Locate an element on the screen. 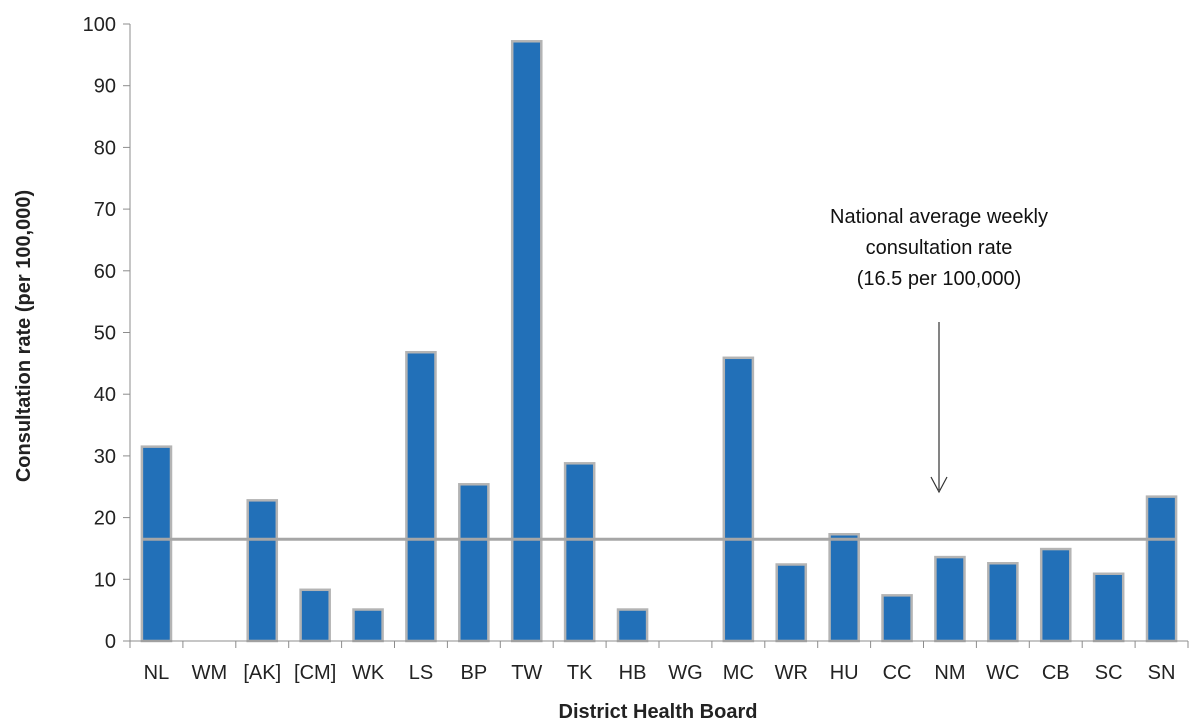 This screenshot has height=724, width=1200. x-tick-label: TK is located at coordinates (580, 673).